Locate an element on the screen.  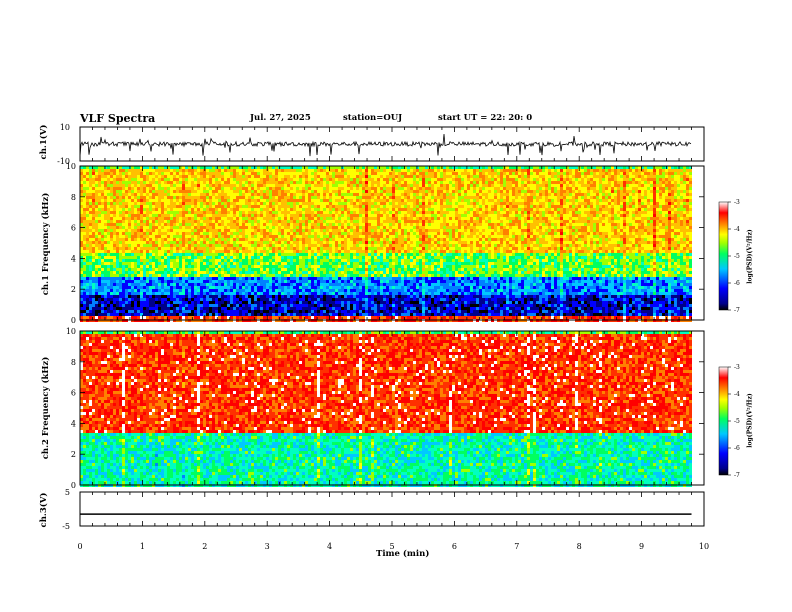
x-tick-label: 9 is located at coordinates (641, 546).